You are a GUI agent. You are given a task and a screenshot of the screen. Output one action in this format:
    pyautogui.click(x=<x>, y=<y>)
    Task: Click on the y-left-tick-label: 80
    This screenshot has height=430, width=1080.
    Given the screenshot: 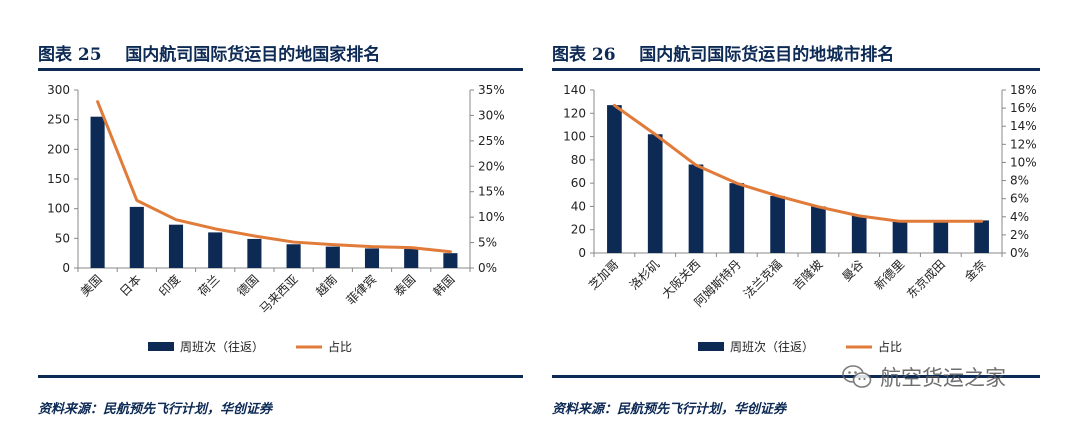 What is the action you would take?
    pyautogui.click(x=578, y=160)
    